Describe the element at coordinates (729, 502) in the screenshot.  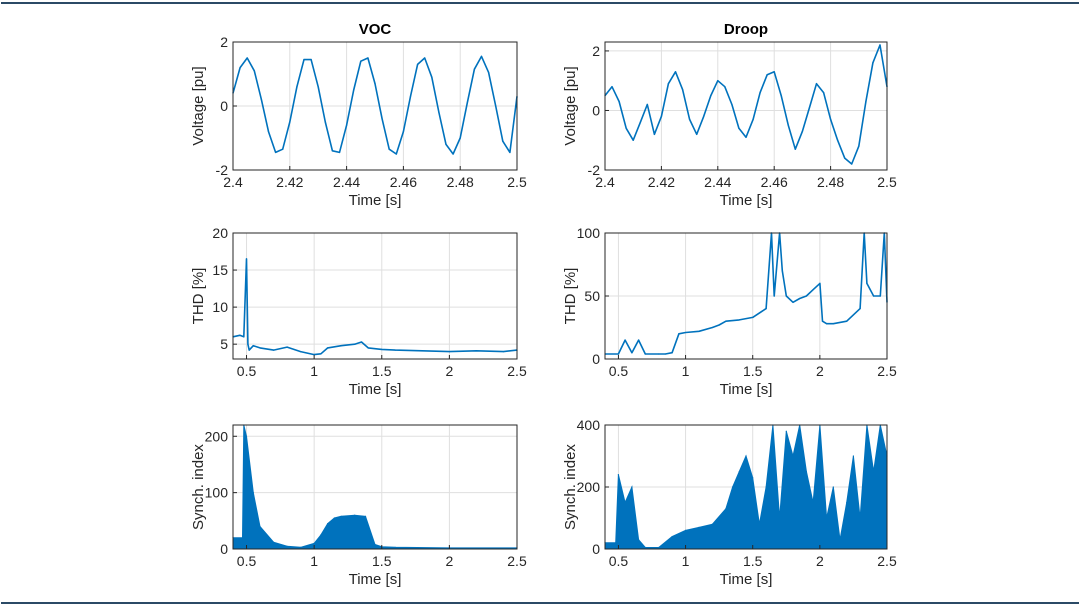
I see `subplot-6: 0.5 1 1.5 2 2.5 0 200 400 Time [s] Synch. index` at that location.